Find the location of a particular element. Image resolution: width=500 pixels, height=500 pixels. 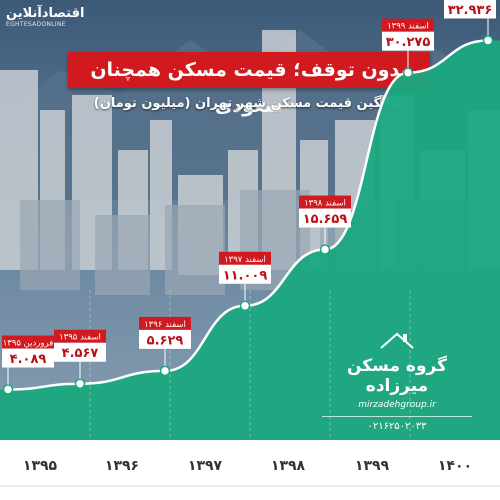

value-label: ۳۰.۲۷۵ is located at coordinates (408, 42).